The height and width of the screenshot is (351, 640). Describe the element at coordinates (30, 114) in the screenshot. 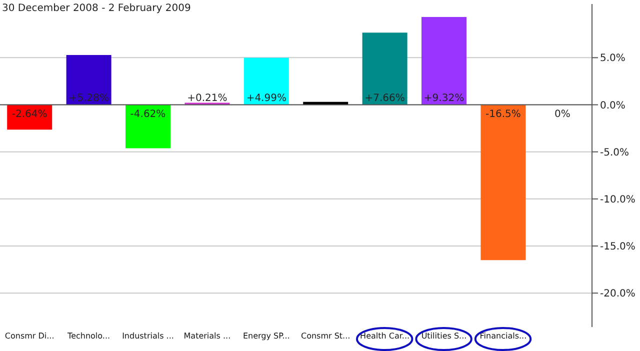

I see `data-label: -2.64%` at that location.